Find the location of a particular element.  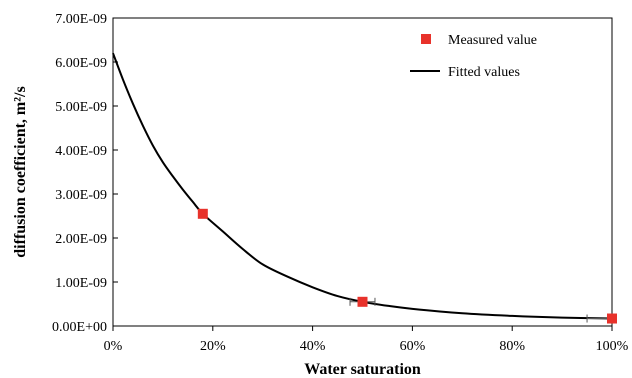

x-tick-label: 20% is located at coordinates (213, 346).